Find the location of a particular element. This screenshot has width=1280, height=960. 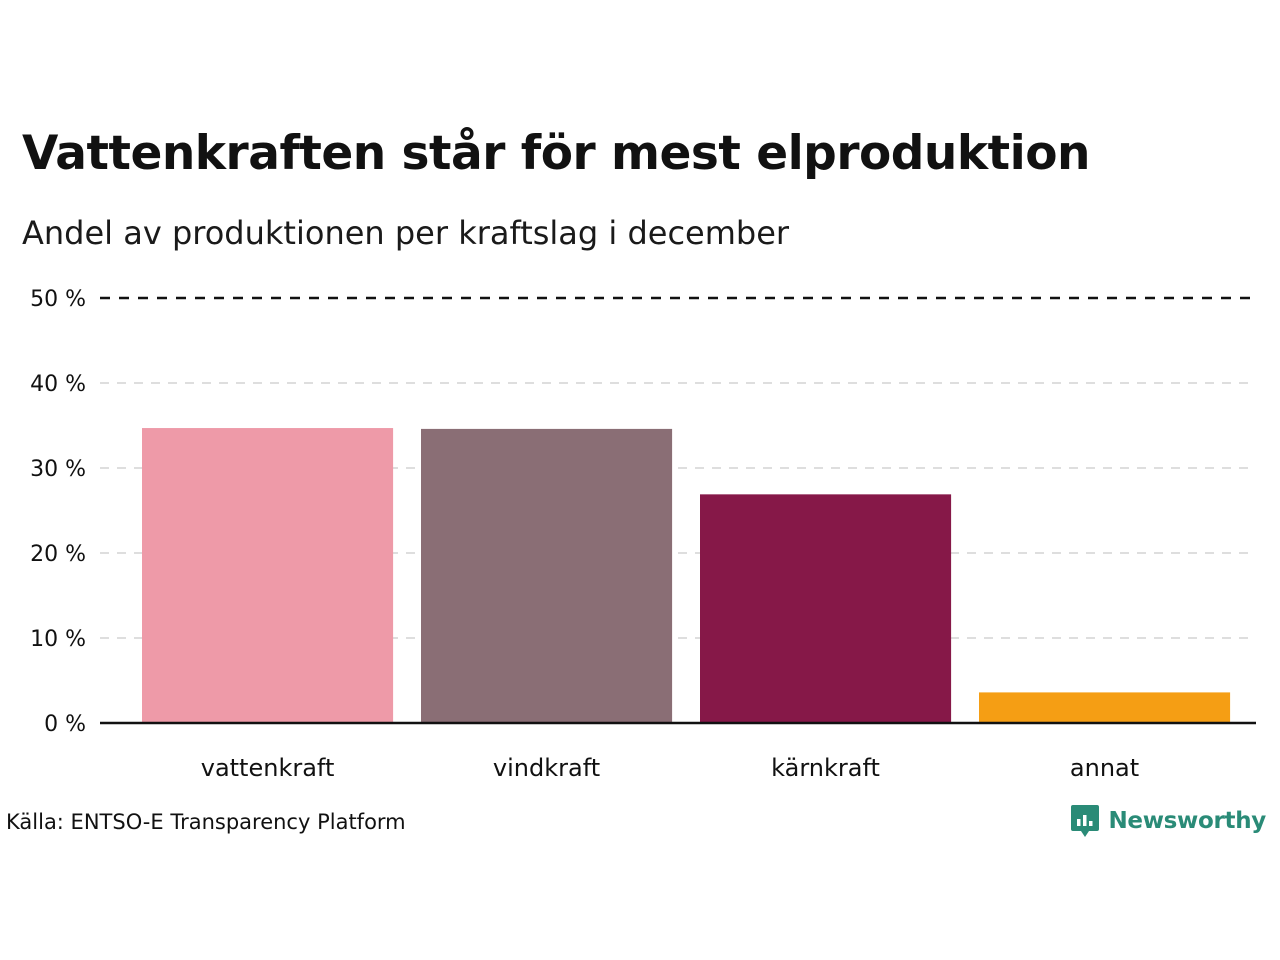

y-tick-label: 30 % is located at coordinates (58, 469).